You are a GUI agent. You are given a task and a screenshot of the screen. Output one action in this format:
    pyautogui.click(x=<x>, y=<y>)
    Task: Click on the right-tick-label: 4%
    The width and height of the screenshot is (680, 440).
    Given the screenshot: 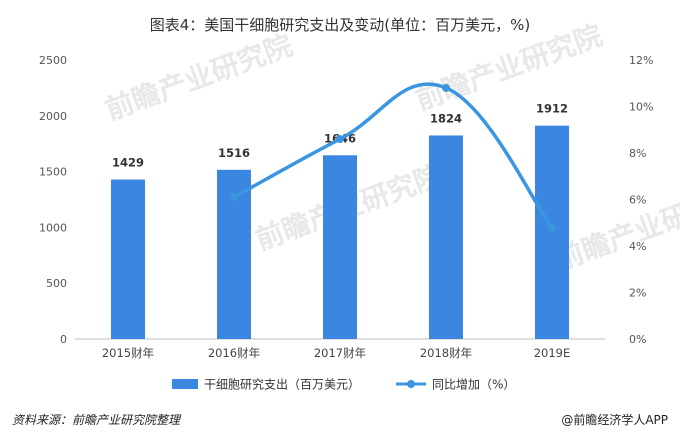 What is the action you would take?
    pyautogui.click(x=637, y=246)
    